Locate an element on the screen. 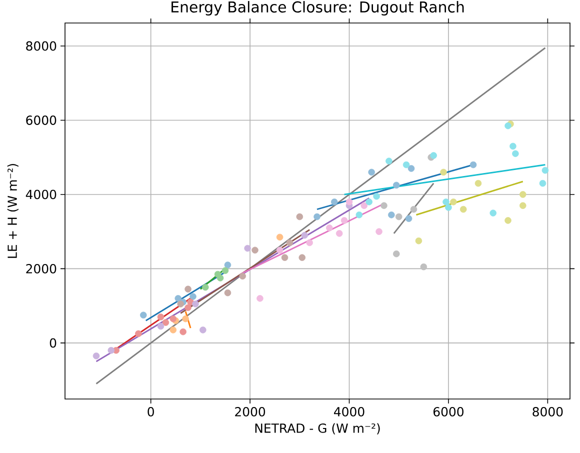 This screenshot has height=453, width=580. y-tick-label: 4000 is located at coordinates (41, 195).